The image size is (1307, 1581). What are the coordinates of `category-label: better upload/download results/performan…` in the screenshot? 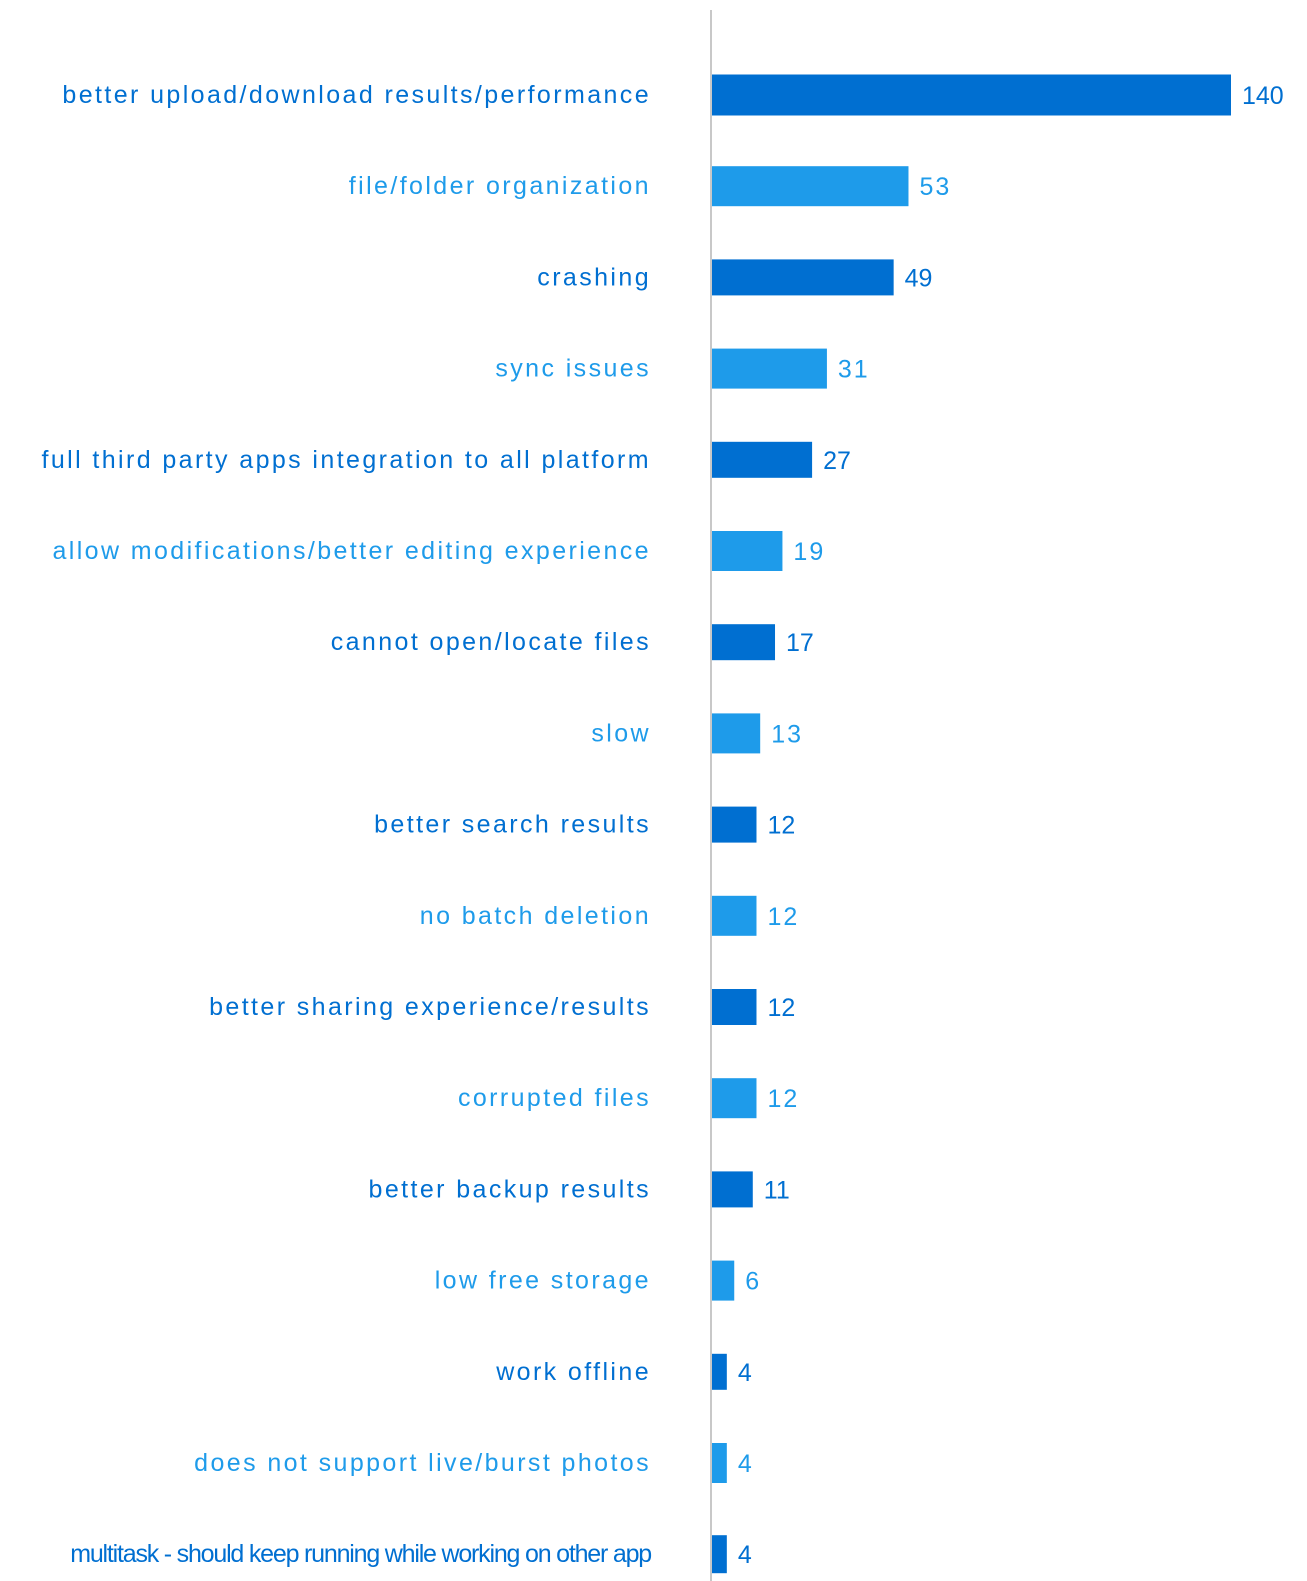 It's located at (356, 95).